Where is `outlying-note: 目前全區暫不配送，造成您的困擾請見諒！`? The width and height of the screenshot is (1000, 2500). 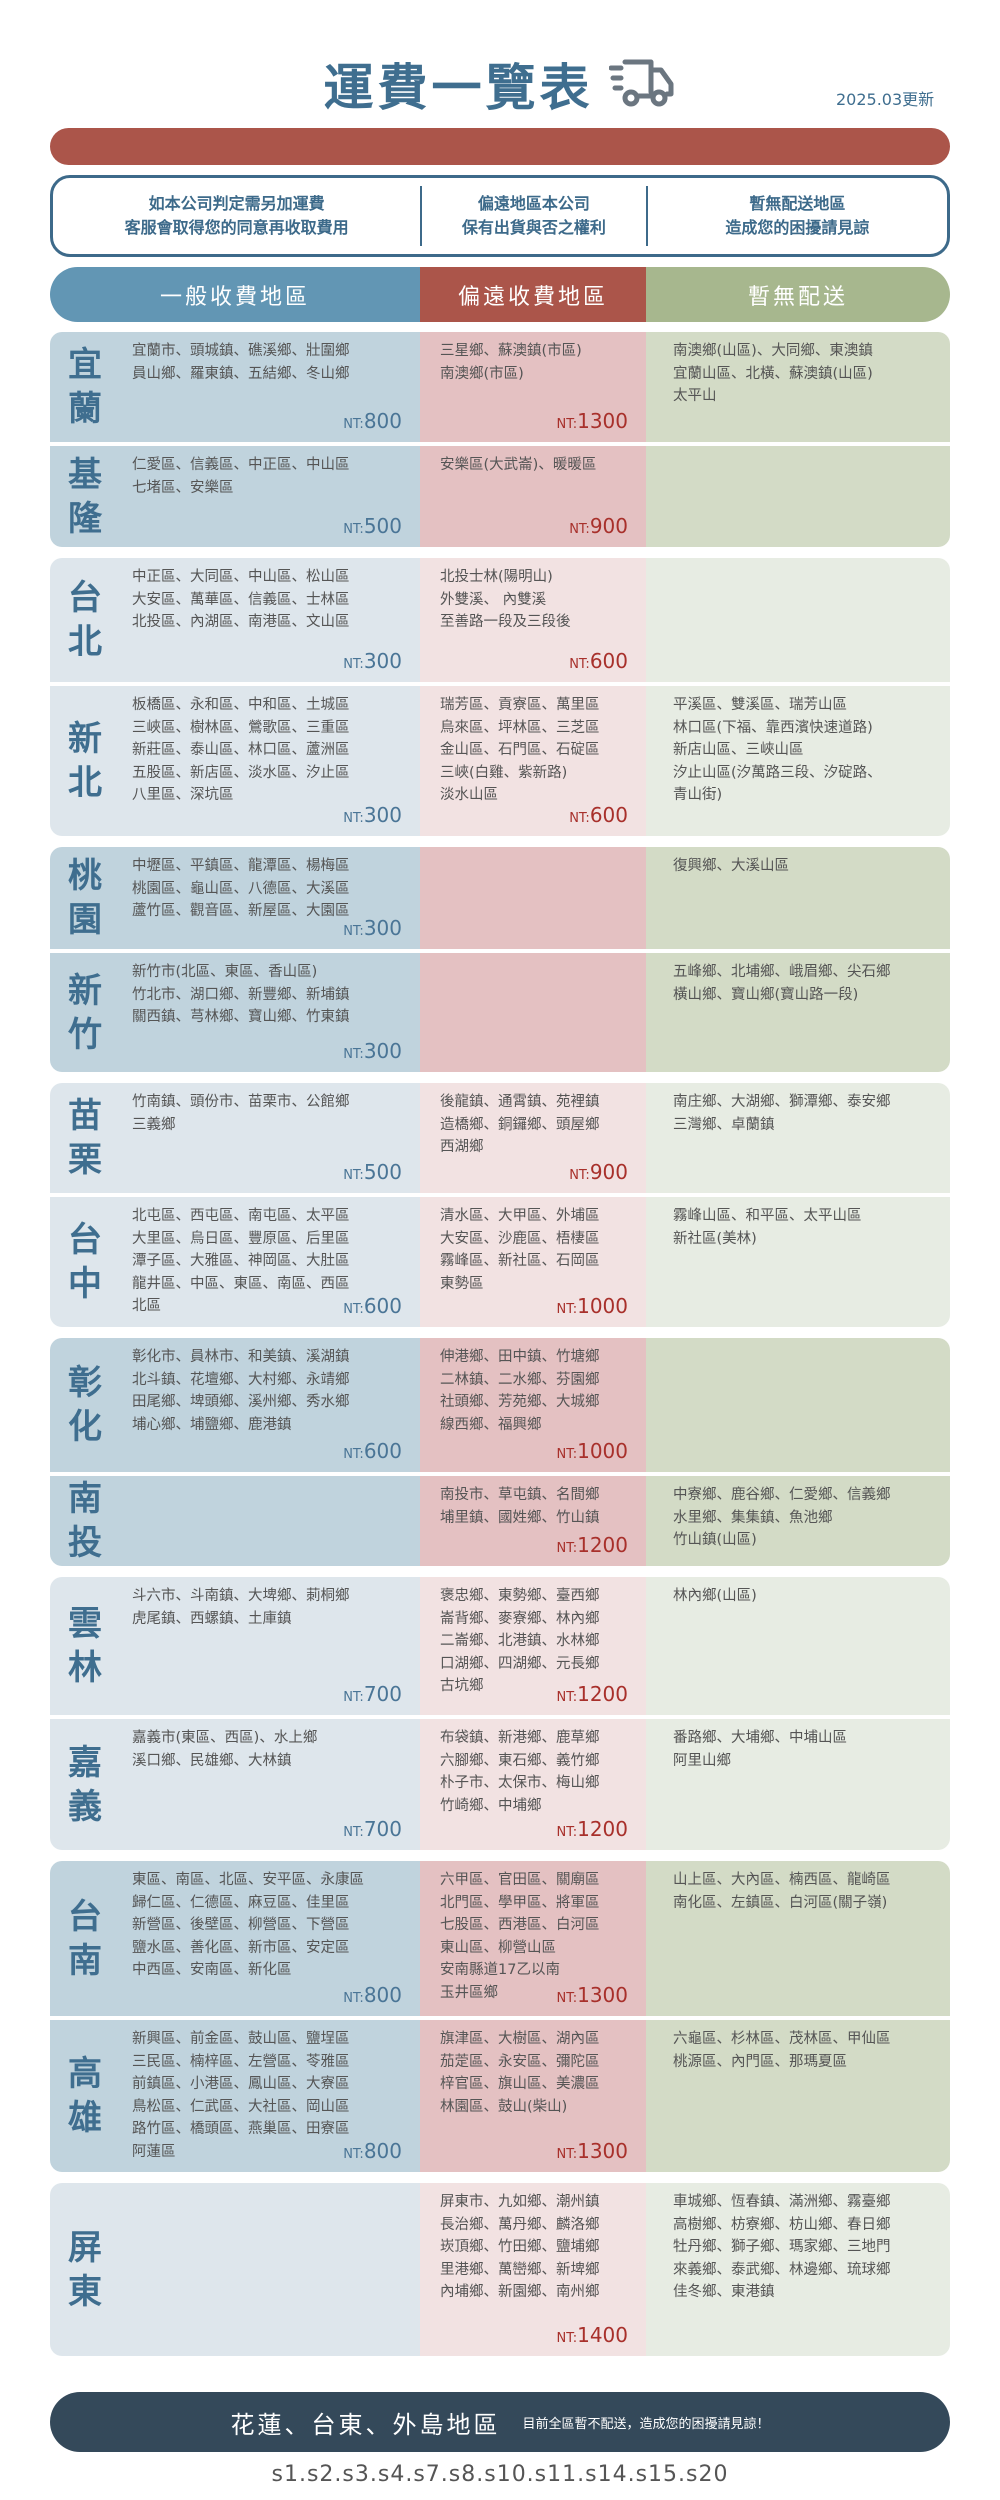
outlying-note: 目前全區暫不配送，造成您的困擾請見諒！ is located at coordinates (646, 2424).